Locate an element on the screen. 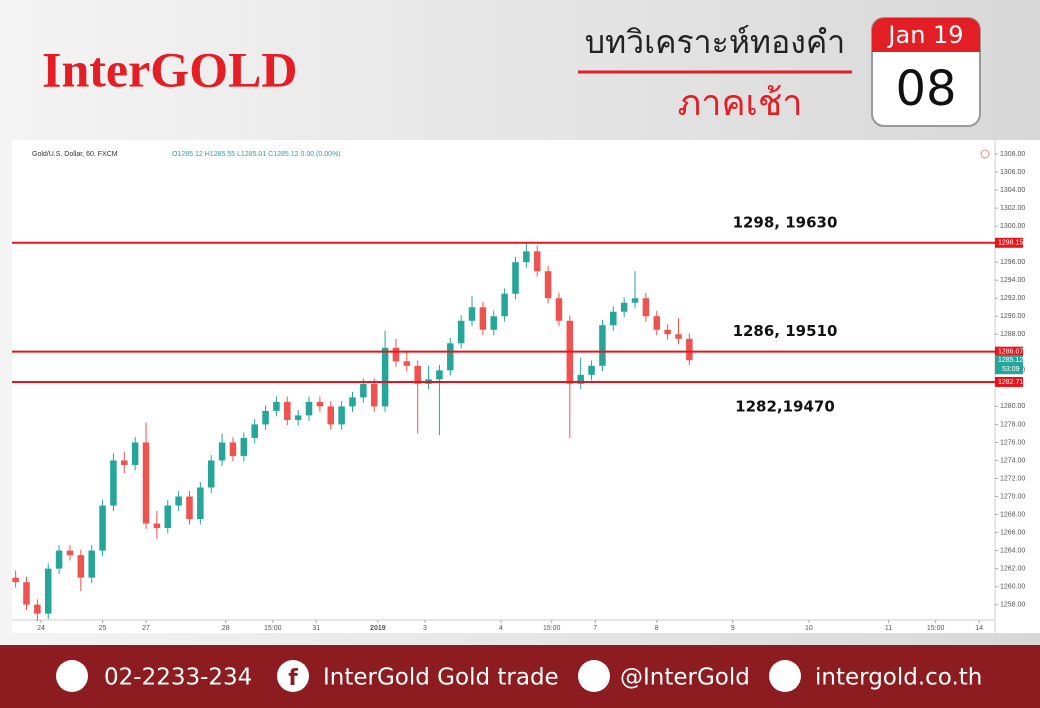 This screenshot has height=708, width=1040. x-tick-label: 10 is located at coordinates (809, 628).